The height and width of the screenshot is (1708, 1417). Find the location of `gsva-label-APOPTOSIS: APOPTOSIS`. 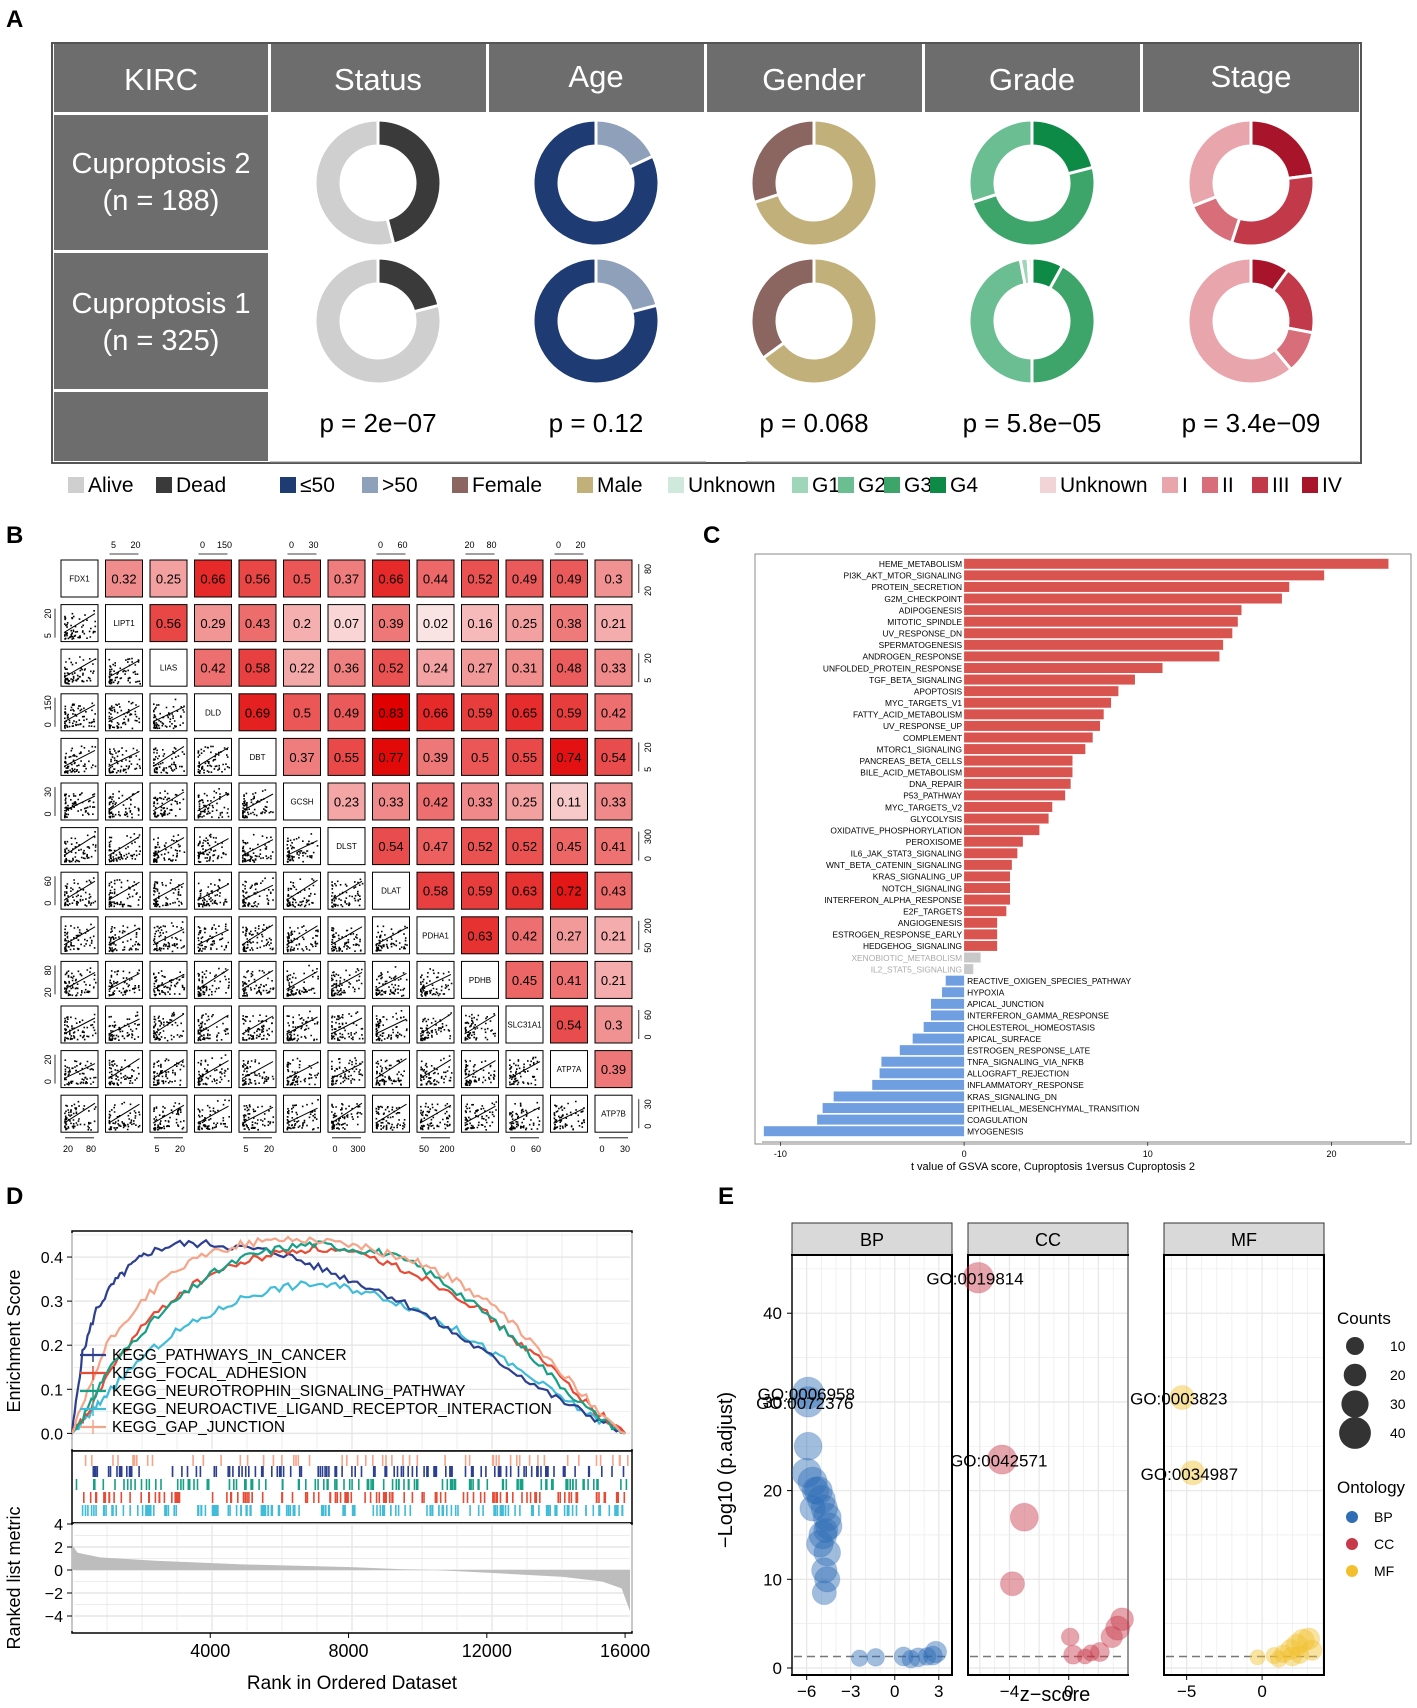

gsva-label-APOPTOSIS: APOPTOSIS is located at coordinates (938, 691).